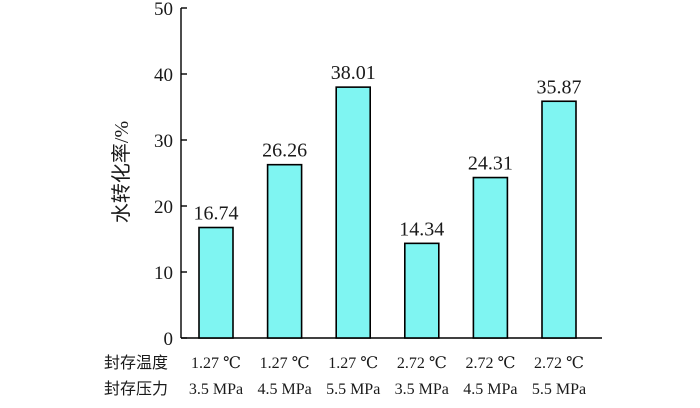 Image resolution: width=700 pixels, height=408 pixels. What do you see at coordinates (490, 164) in the screenshot?
I see `data-label: 24.31` at bounding box center [490, 164].